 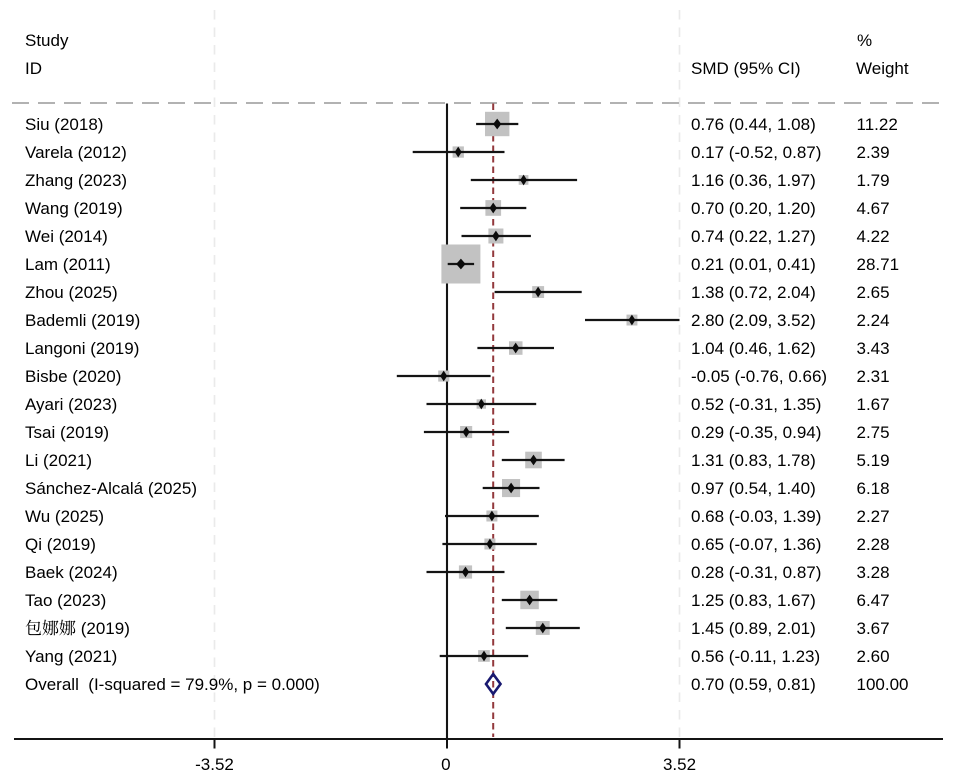 I want to click on svg-text: 1.04 (0.46, 1.62), so click(x=753, y=348).